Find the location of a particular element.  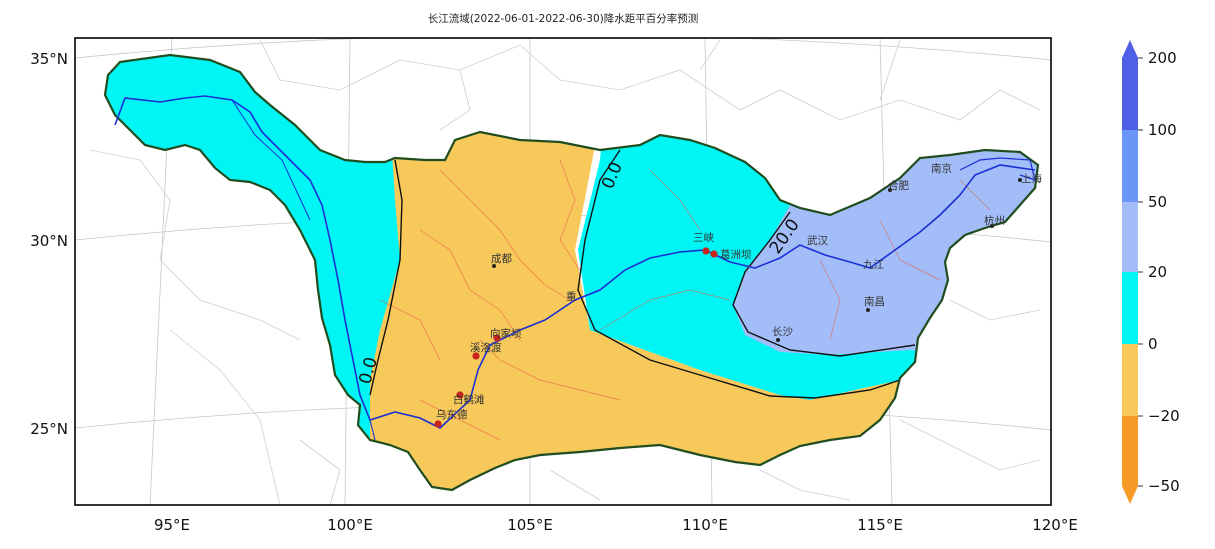

river-south is located at coordinates (367, 417).